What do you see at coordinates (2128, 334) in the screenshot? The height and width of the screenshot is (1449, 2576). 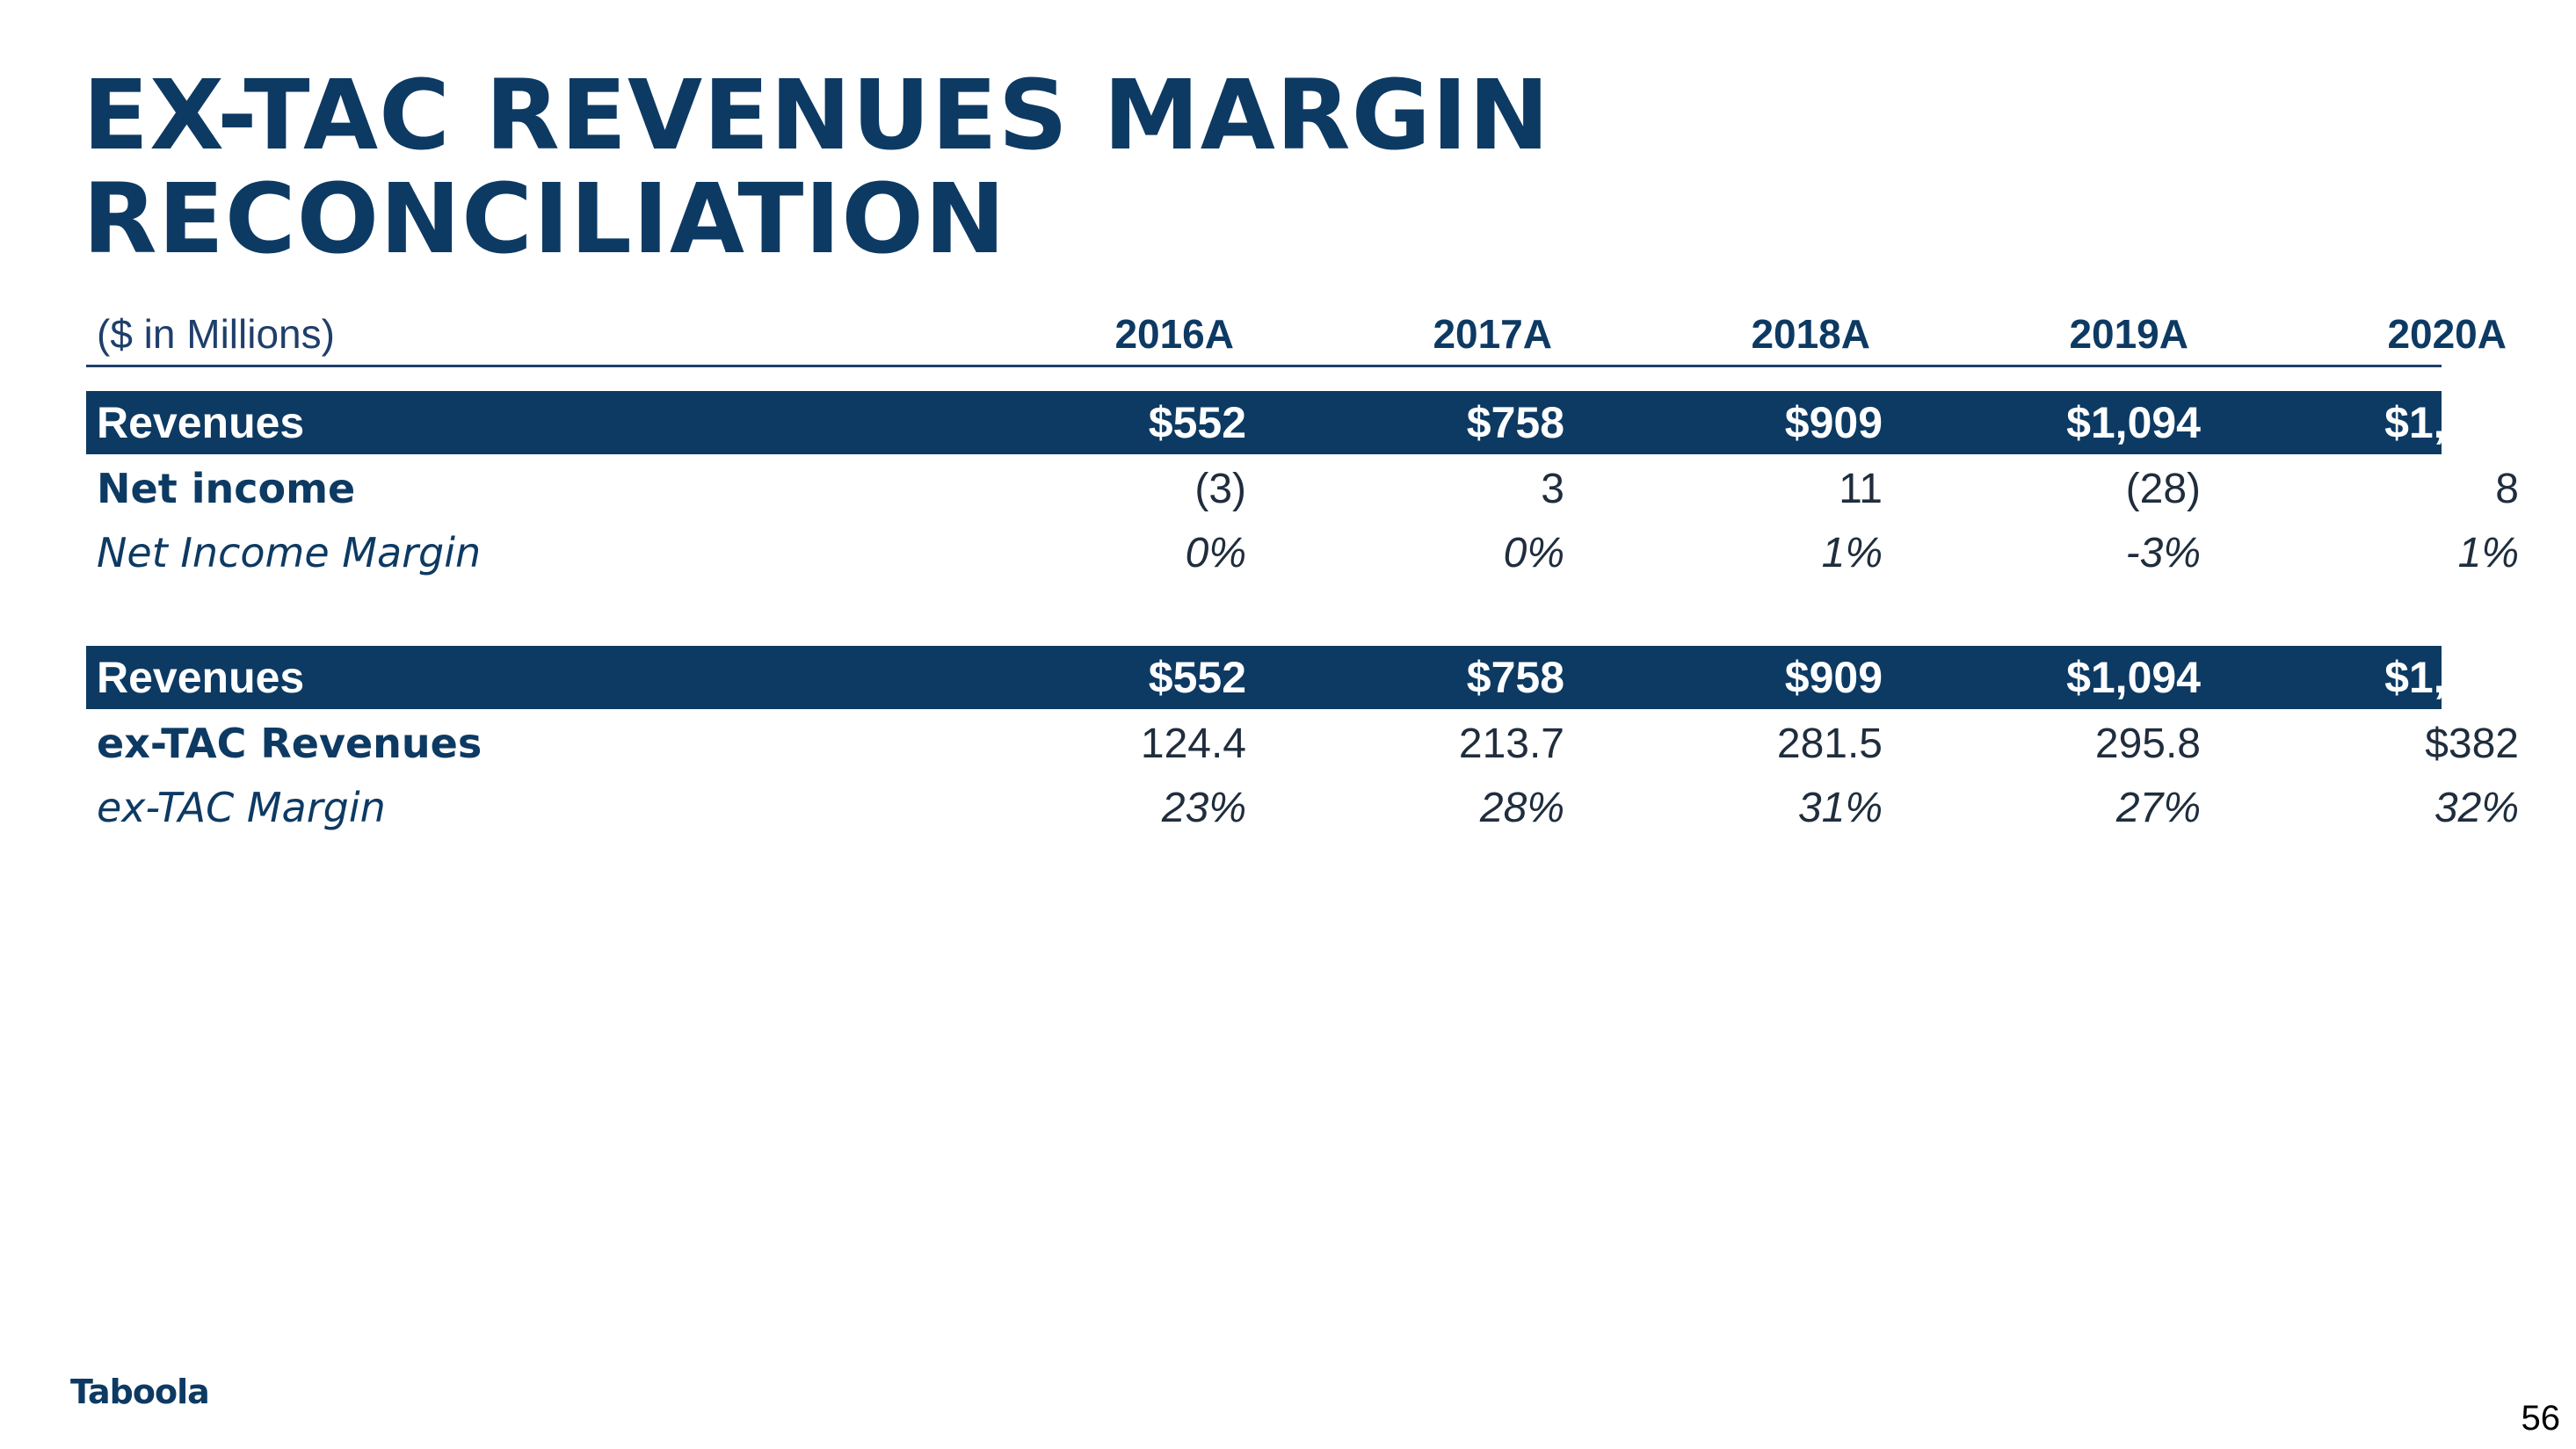 I see `year-header: 2019A` at bounding box center [2128, 334].